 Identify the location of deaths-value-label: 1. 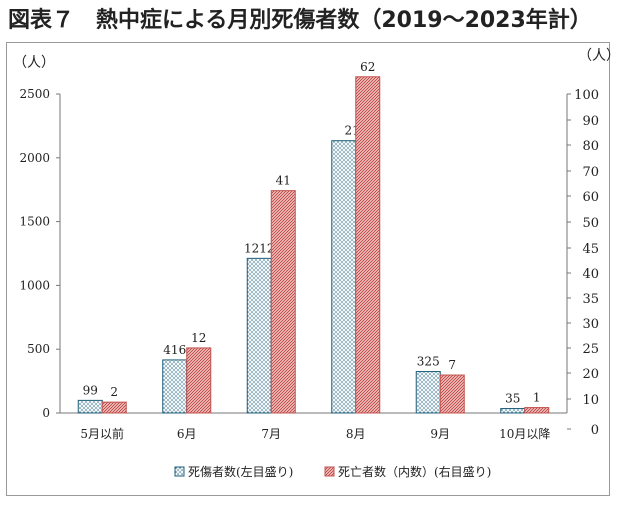
(537, 398).